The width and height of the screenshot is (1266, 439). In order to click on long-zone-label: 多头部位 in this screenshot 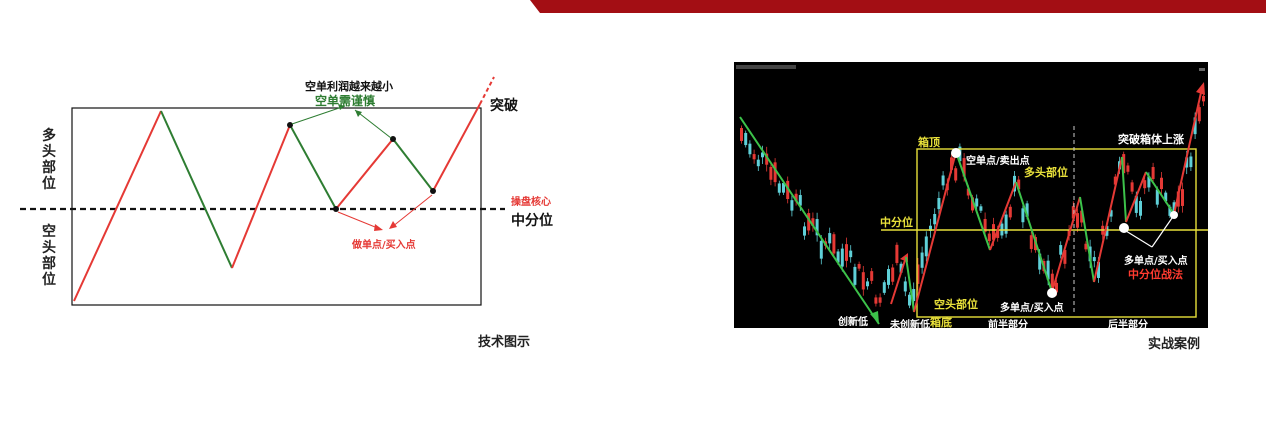, I will do `click(1046, 172)`.